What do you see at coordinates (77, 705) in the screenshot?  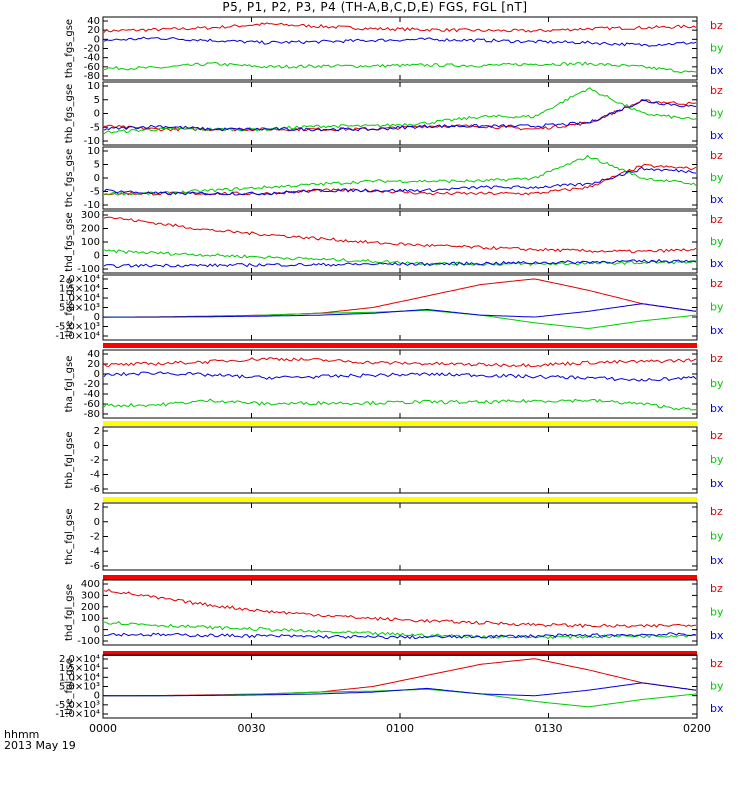 I see `y-tick-label: -5.0×10³` at bounding box center [77, 705].